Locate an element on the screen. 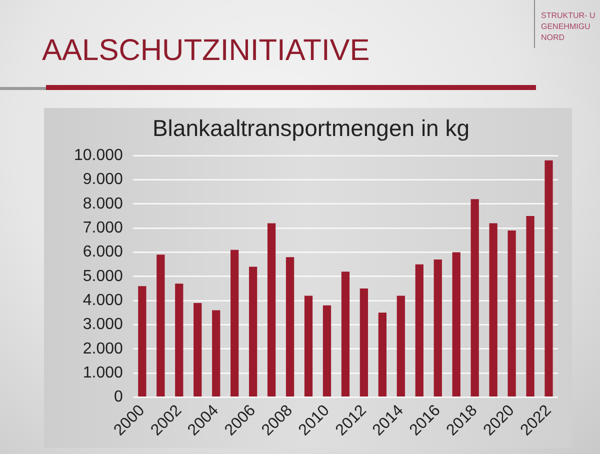  y-tick-label: 7.000 is located at coordinates (103, 228).